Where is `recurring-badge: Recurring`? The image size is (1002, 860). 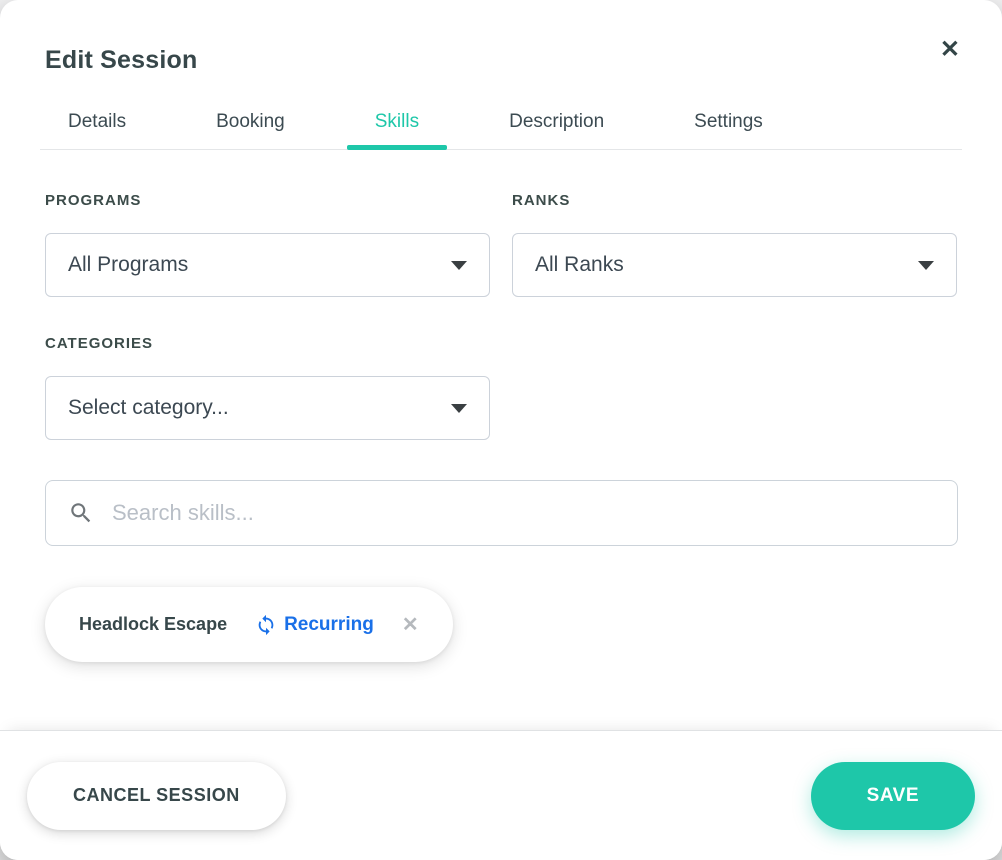
recurring-badge: Recurring is located at coordinates (314, 625).